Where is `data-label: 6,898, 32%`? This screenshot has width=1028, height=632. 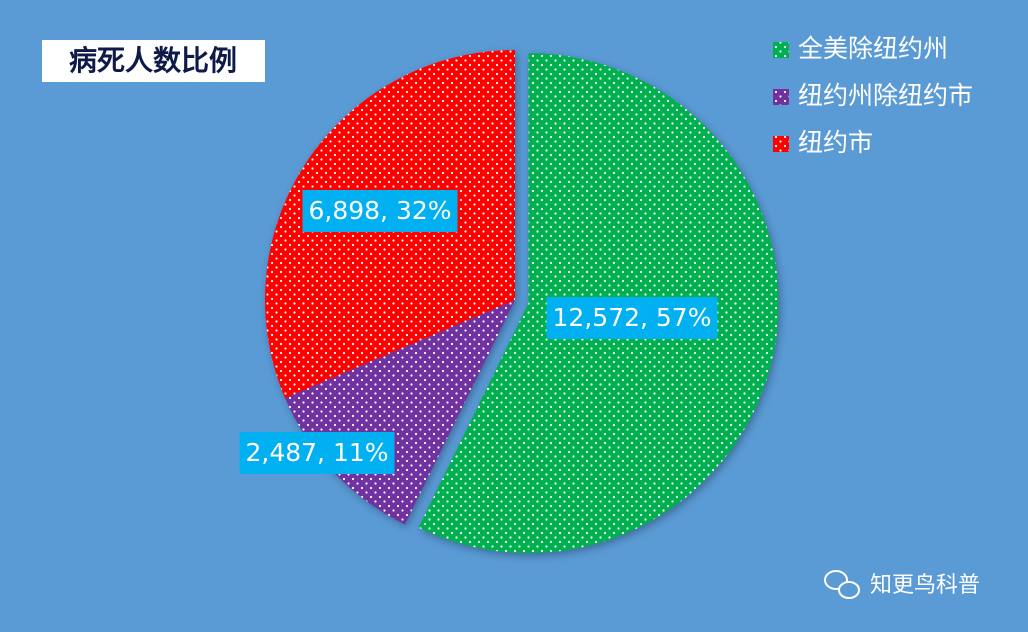 data-label: 6,898, 32% is located at coordinates (379, 210).